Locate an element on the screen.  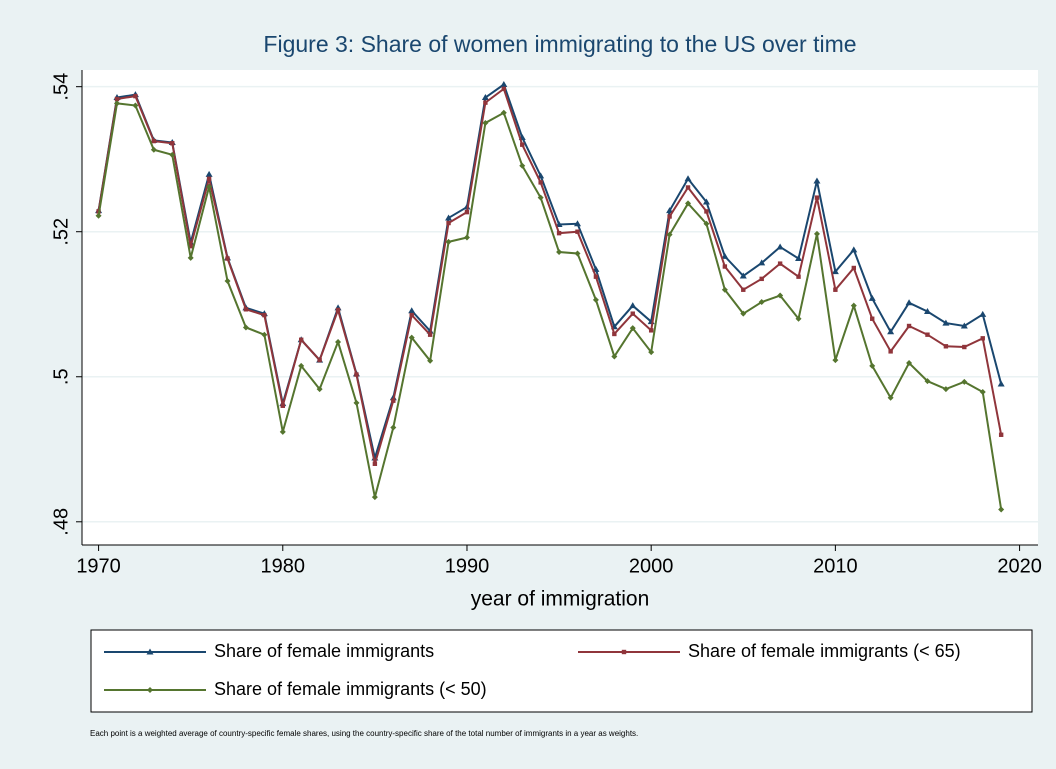
legend-box is located at coordinates (561, 671).